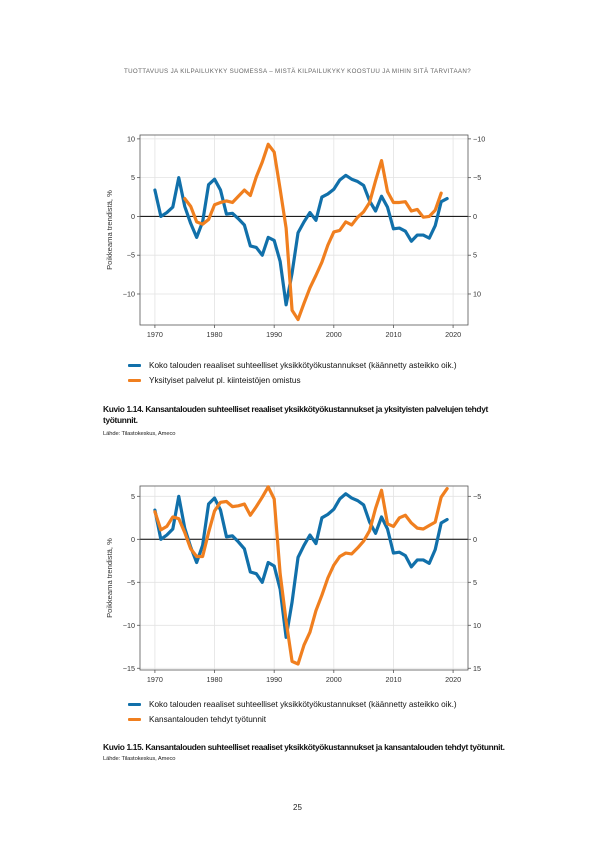  Describe the element at coordinates (479, 138) in the screenshot. I see `right-tick-label: −10` at that location.